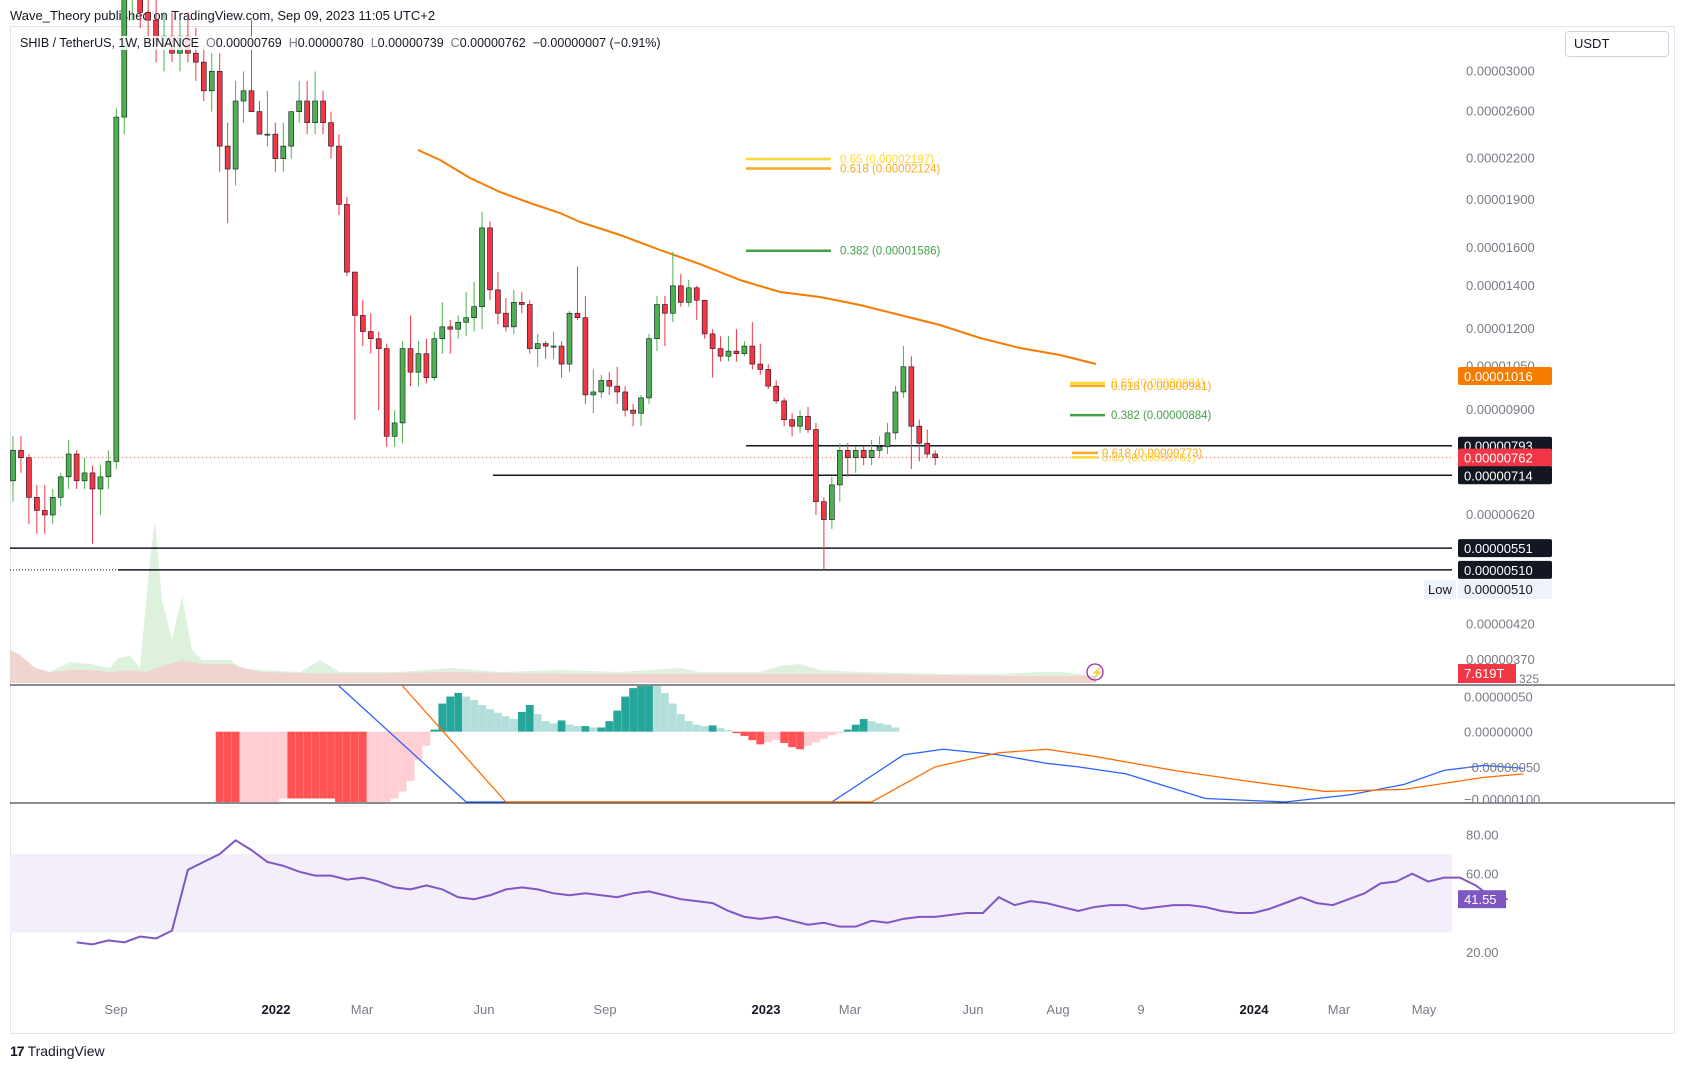 The height and width of the screenshot is (1070, 1682). I want to click on fib-level-label: 0.65 (0.00002197), so click(887, 160).